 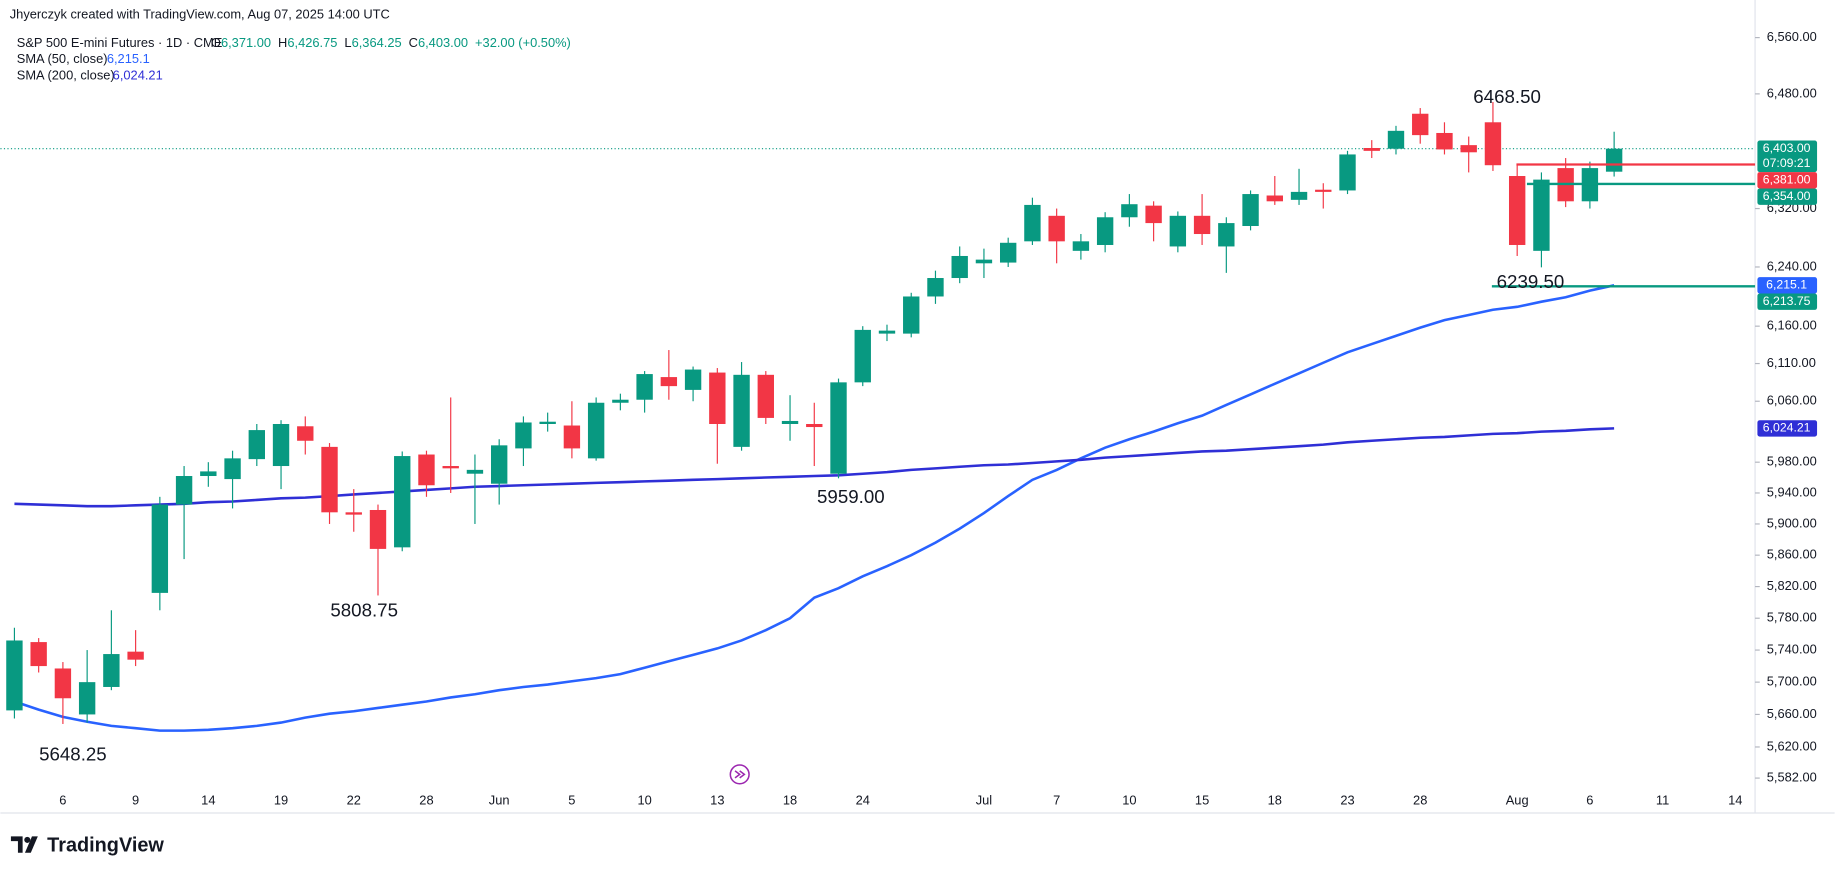 What do you see at coordinates (1792, 585) in the screenshot?
I see `y-tick-label: 5,820.00` at bounding box center [1792, 585].